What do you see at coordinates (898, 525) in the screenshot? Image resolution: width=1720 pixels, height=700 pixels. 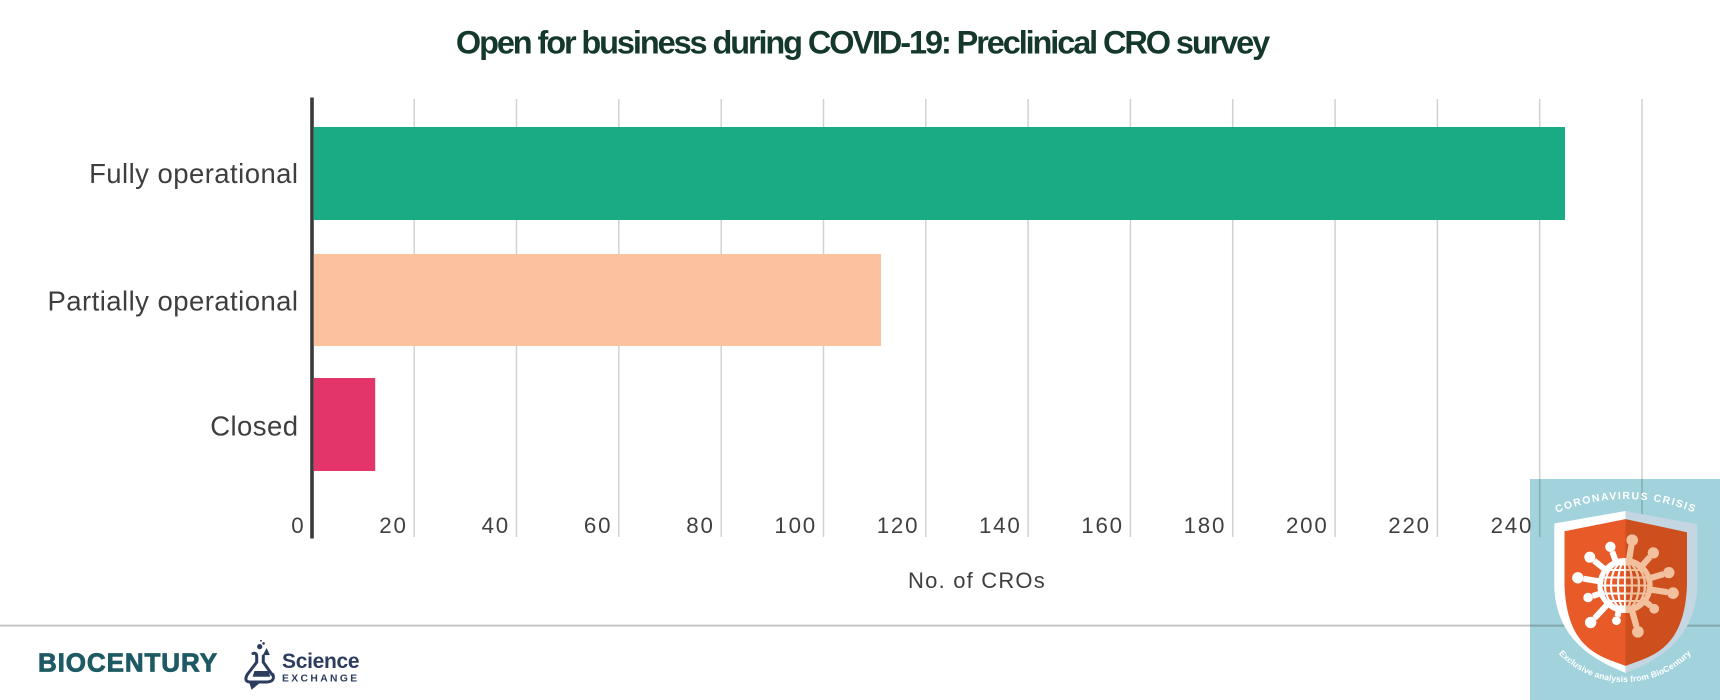 I see `svg-text: 120` at bounding box center [898, 525].